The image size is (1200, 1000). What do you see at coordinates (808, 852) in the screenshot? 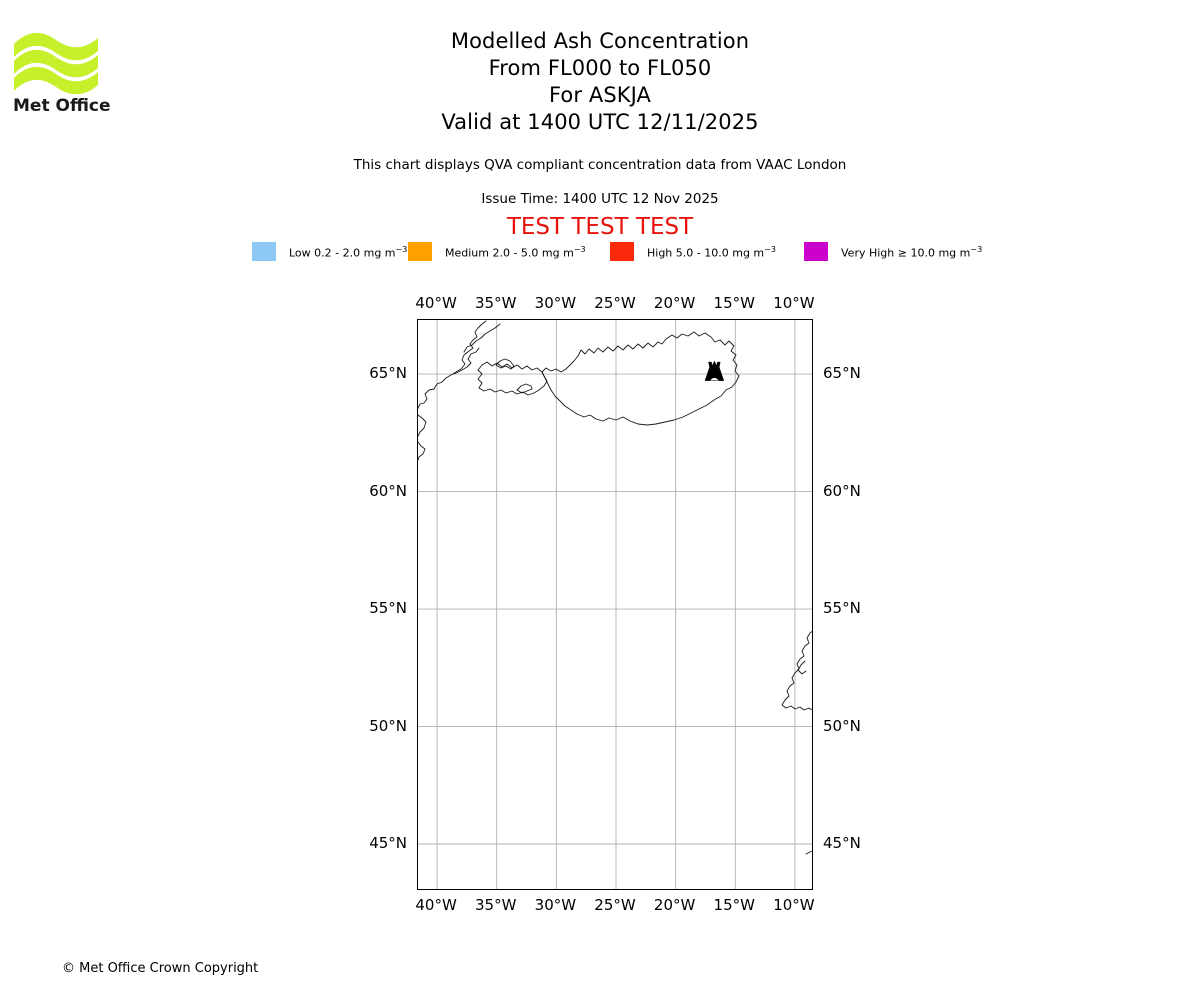
I see `iberia-coast-hint` at bounding box center [808, 852].